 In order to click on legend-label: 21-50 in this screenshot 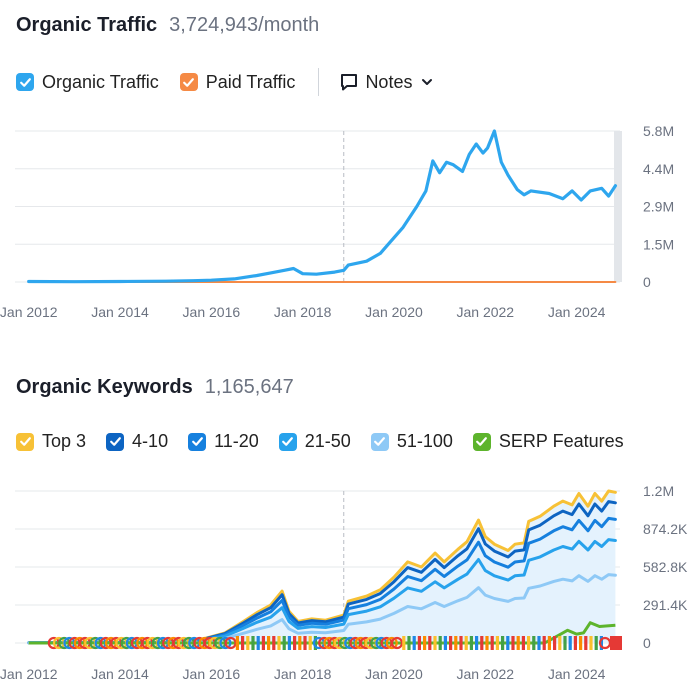, I will do `click(327, 441)`.